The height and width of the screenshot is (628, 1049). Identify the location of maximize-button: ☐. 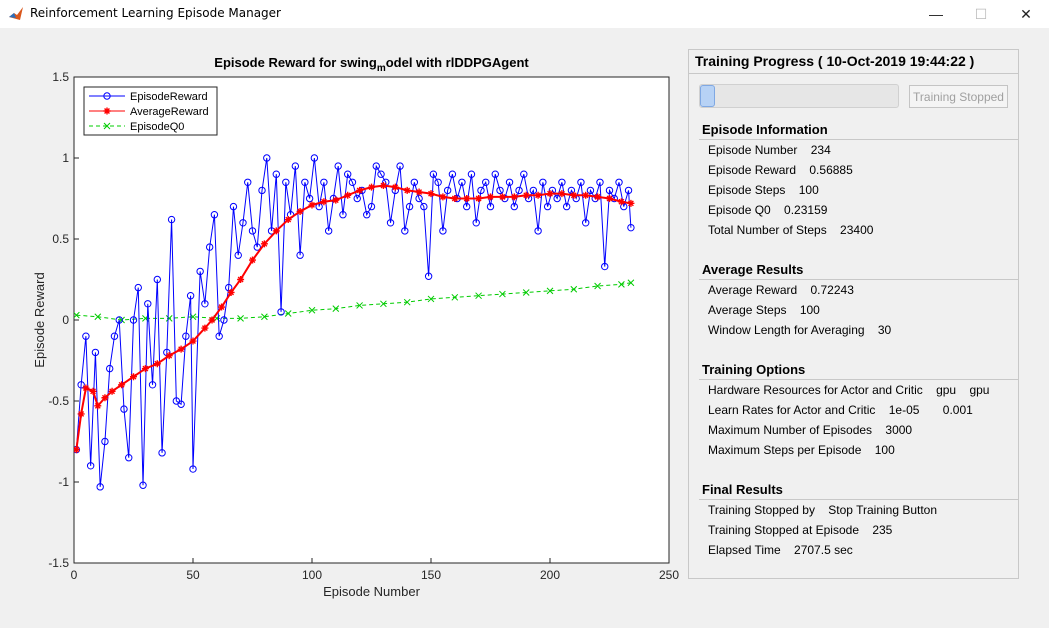
(981, 13).